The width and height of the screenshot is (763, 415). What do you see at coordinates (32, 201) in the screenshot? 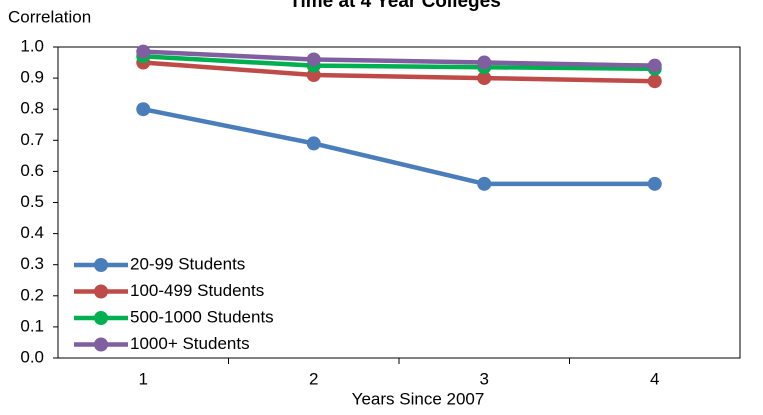
I see `y-tick-label: 0.5` at bounding box center [32, 201].